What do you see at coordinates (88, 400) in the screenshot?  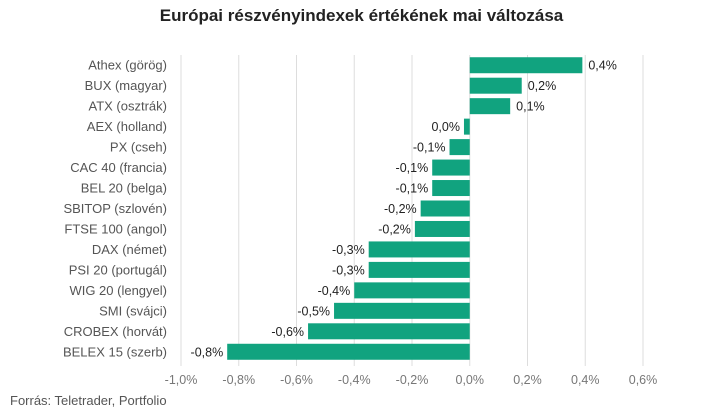 I see `chart-source: Forrás: Teletrader, Portfolio` at bounding box center [88, 400].